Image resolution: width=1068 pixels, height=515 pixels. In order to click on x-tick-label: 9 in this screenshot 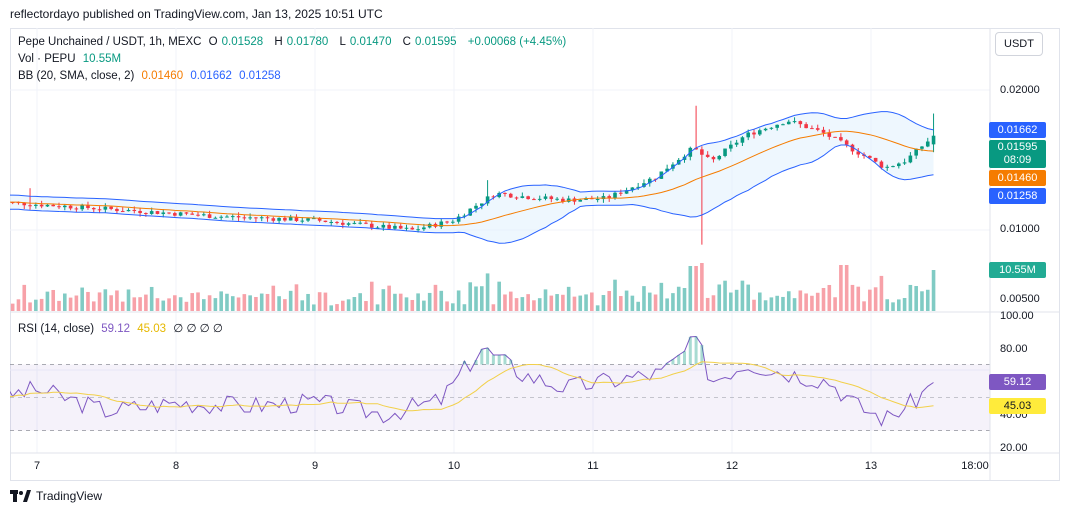, I will do `click(315, 466)`.